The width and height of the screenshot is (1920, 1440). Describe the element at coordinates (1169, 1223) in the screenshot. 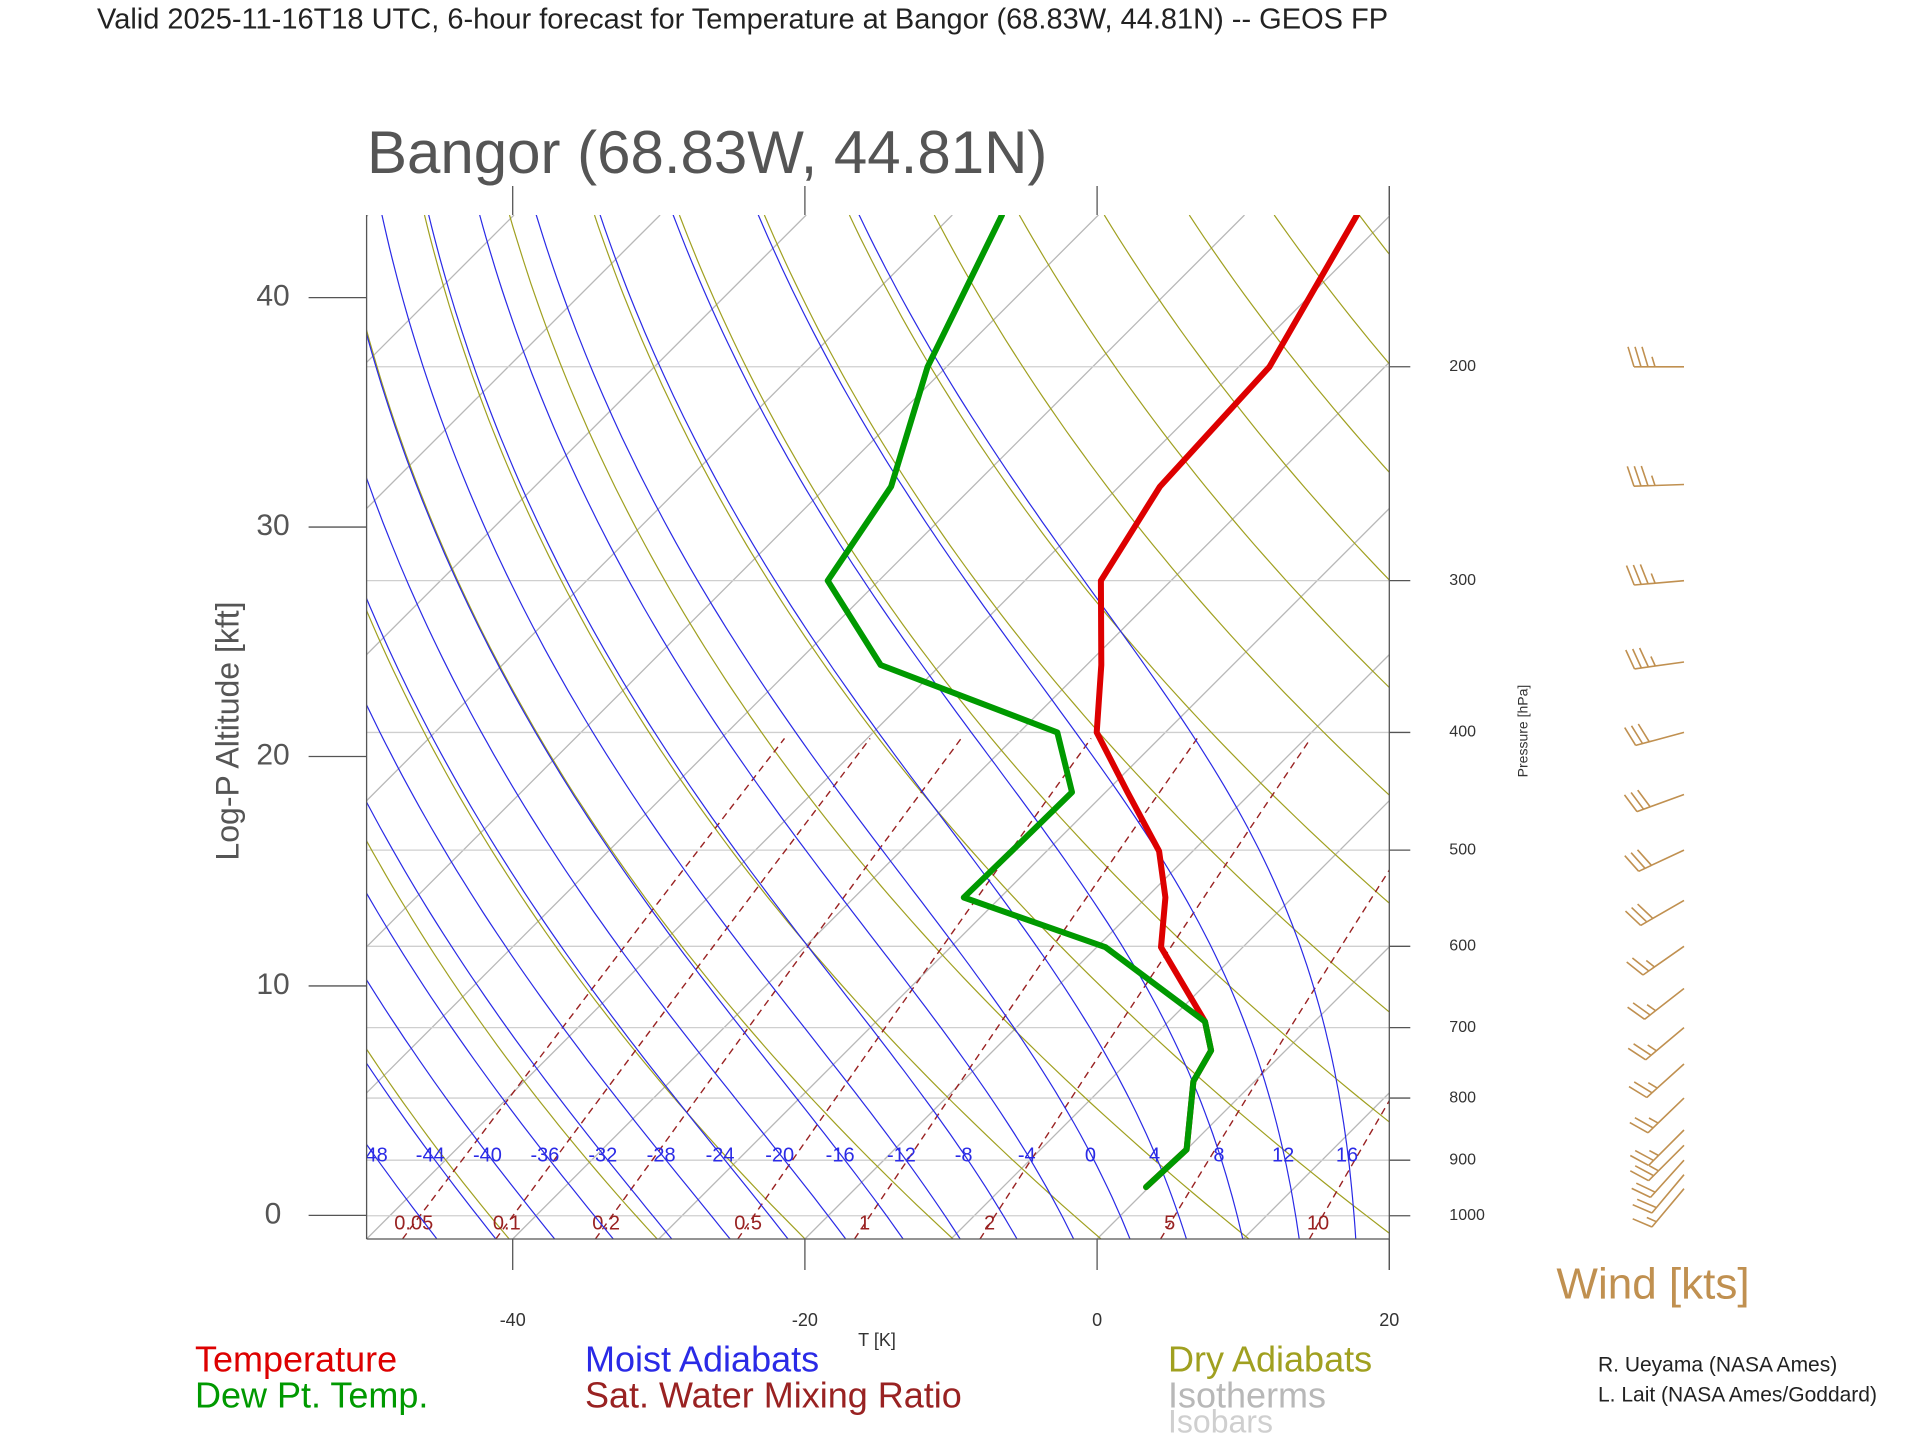

I see `mixing-ratio-label: 5` at that location.